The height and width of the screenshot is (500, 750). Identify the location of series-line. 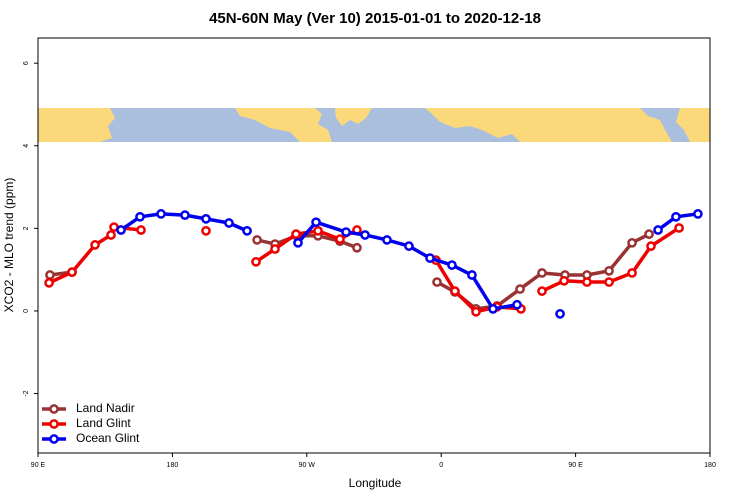
(349, 271).